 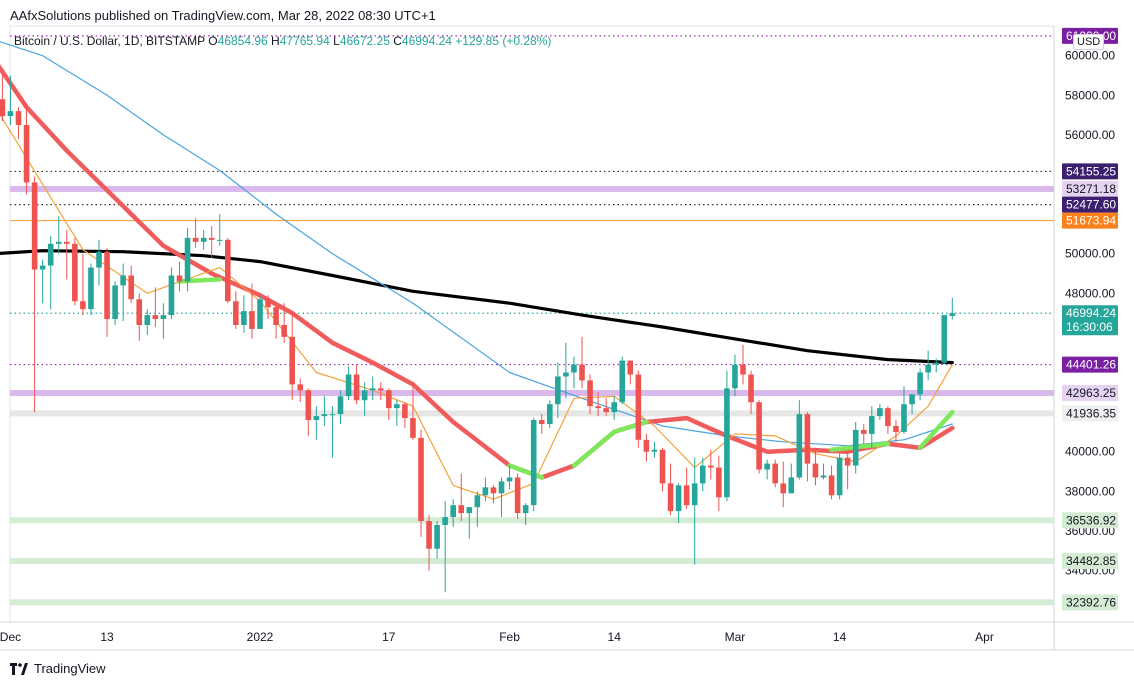 What do you see at coordinates (1090, 452) in the screenshot?
I see `y-tick-label: 40000.00` at bounding box center [1090, 452].